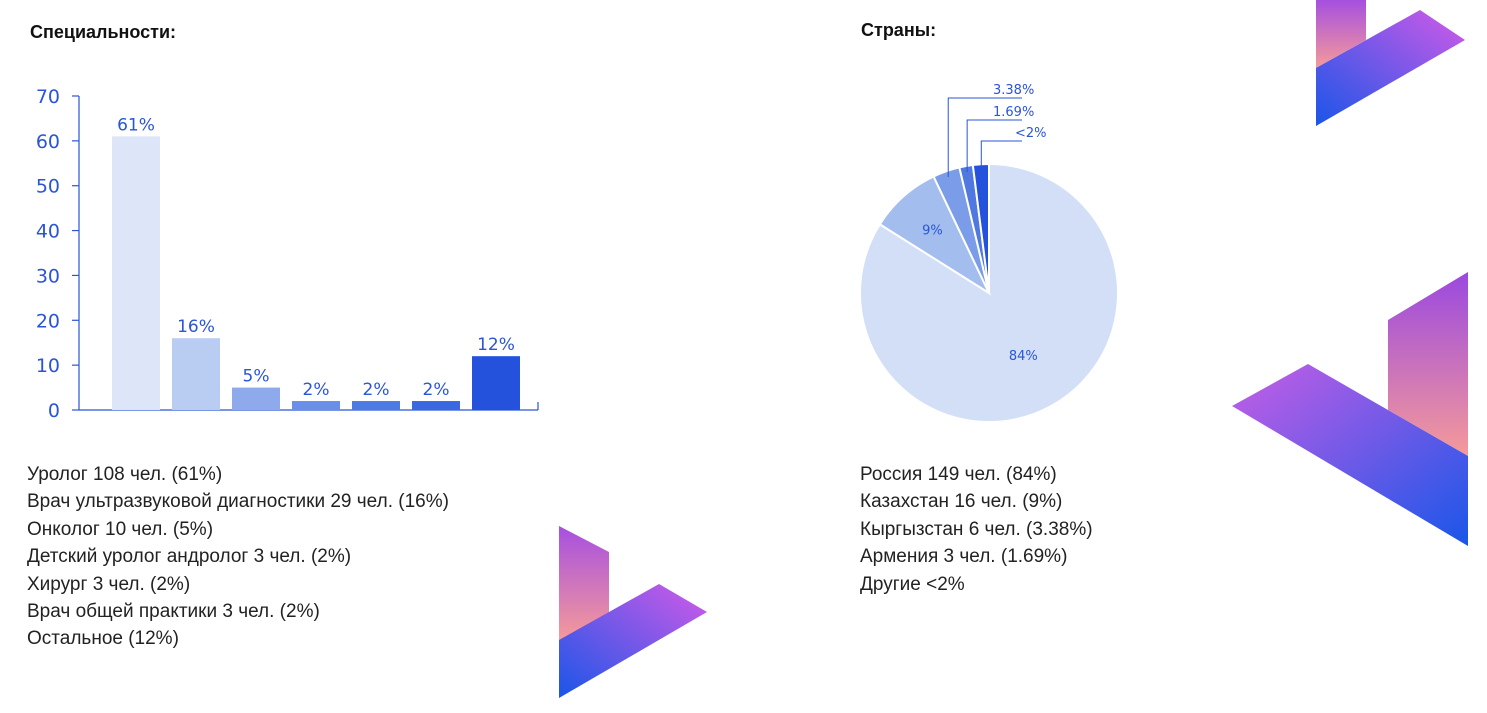 The height and width of the screenshot is (713, 1487). I want to click on bar-data-label: 61%, so click(136, 125).